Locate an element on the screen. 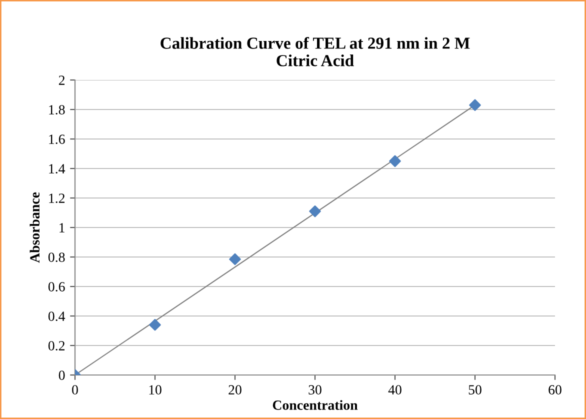 This screenshot has width=586, height=419. y-tick-label: 0 is located at coordinates (61, 375).